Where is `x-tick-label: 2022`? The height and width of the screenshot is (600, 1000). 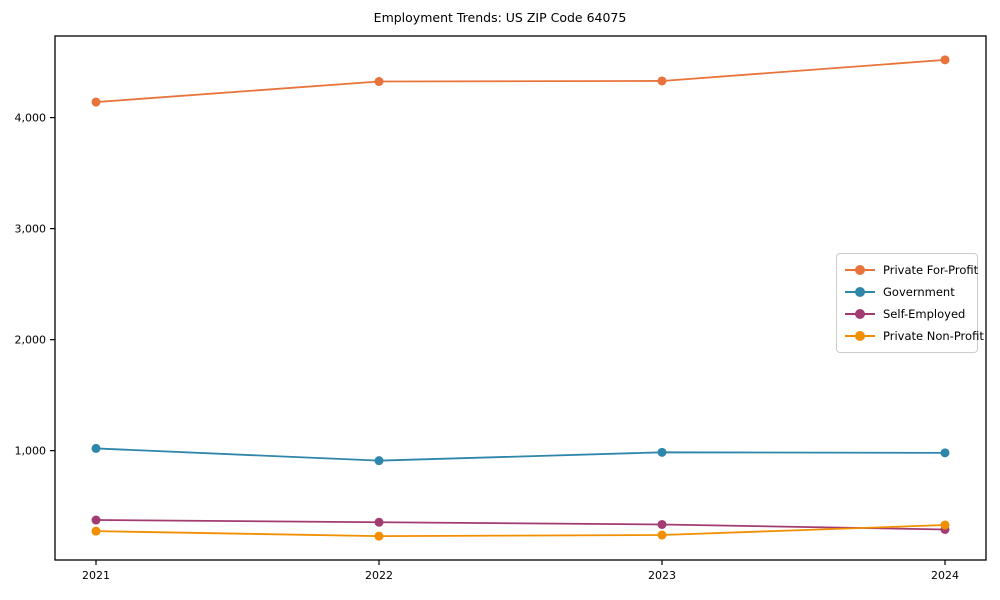
x-tick-label: 2022 is located at coordinates (379, 575).